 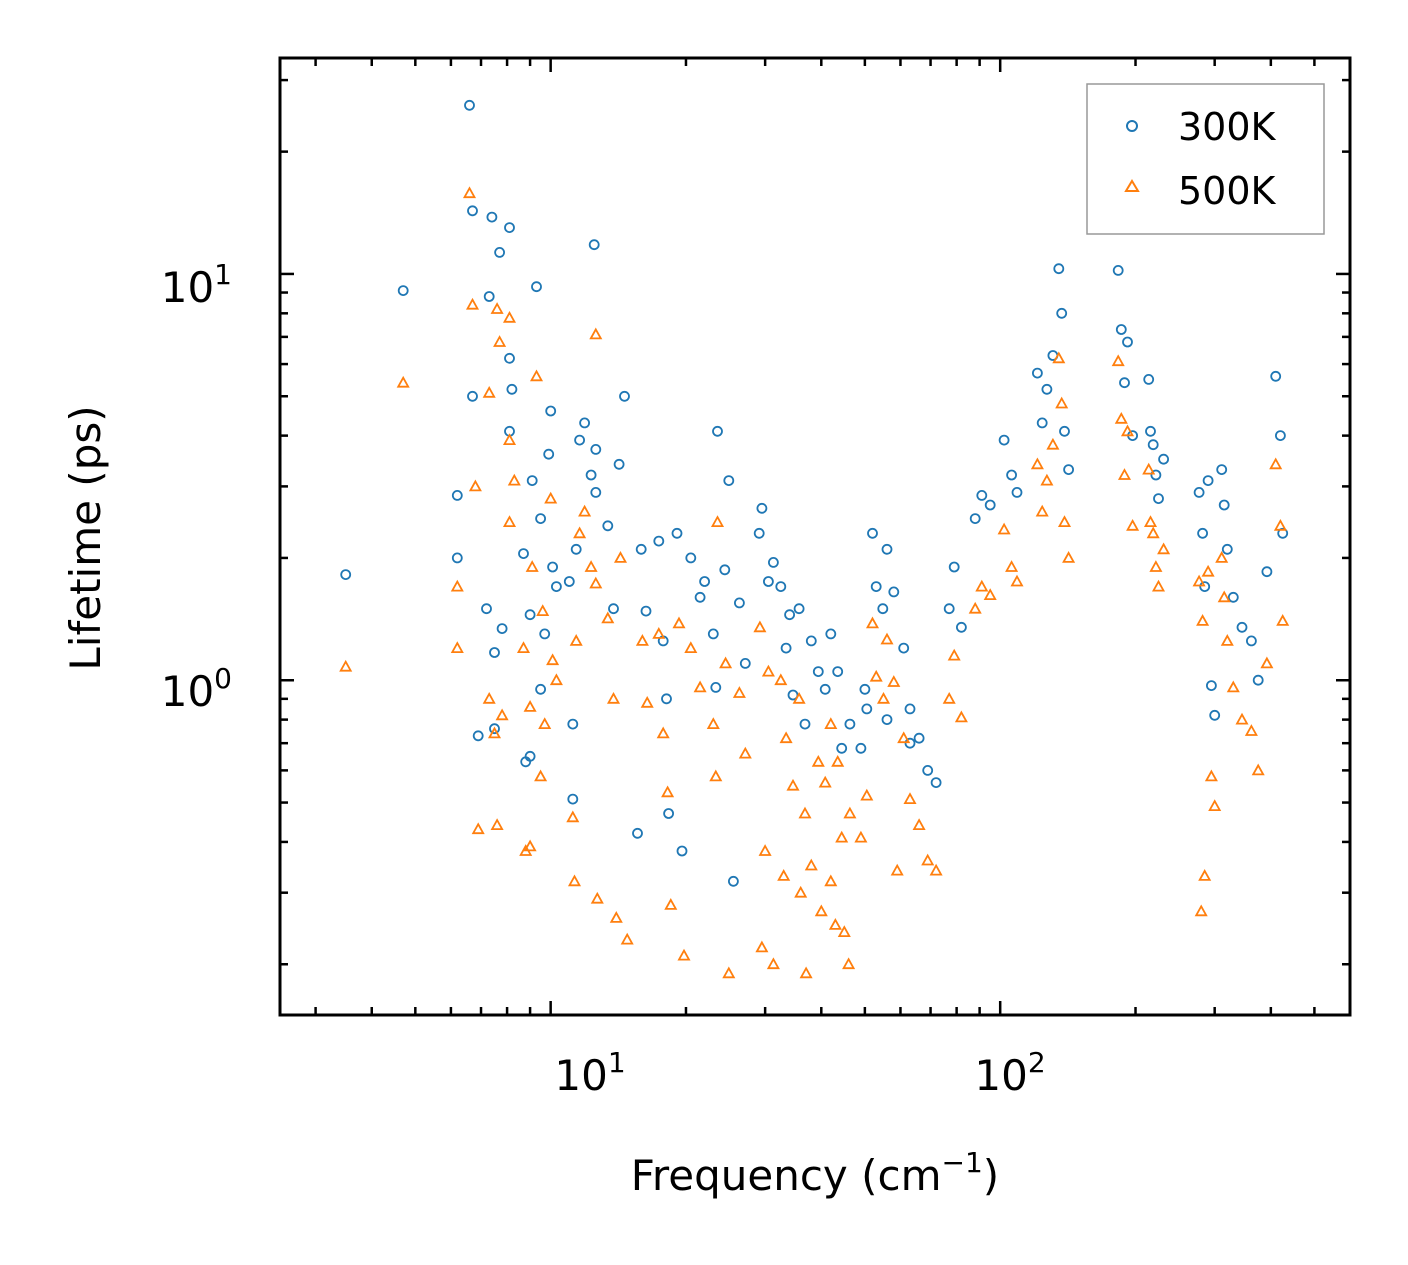 What do you see at coordinates (1205, 159) in the screenshot?
I see `legend: 300K 500K` at bounding box center [1205, 159].